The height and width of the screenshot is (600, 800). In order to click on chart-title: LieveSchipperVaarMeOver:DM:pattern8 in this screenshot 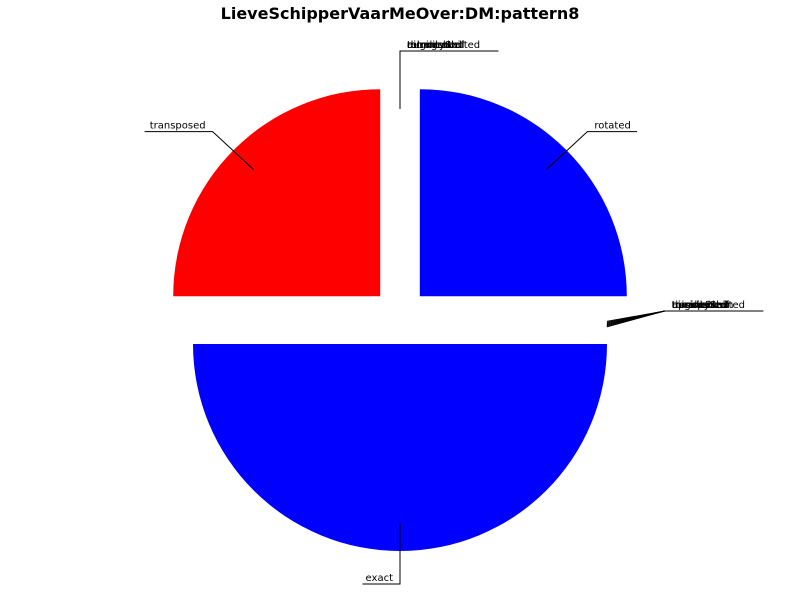, I will do `click(400, 13)`.